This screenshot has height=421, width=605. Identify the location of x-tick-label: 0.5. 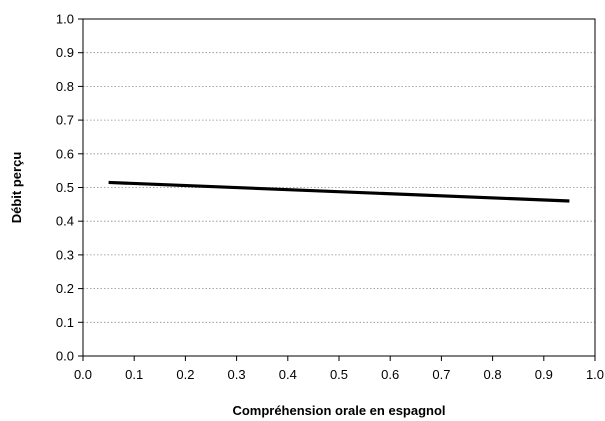
(339, 374).